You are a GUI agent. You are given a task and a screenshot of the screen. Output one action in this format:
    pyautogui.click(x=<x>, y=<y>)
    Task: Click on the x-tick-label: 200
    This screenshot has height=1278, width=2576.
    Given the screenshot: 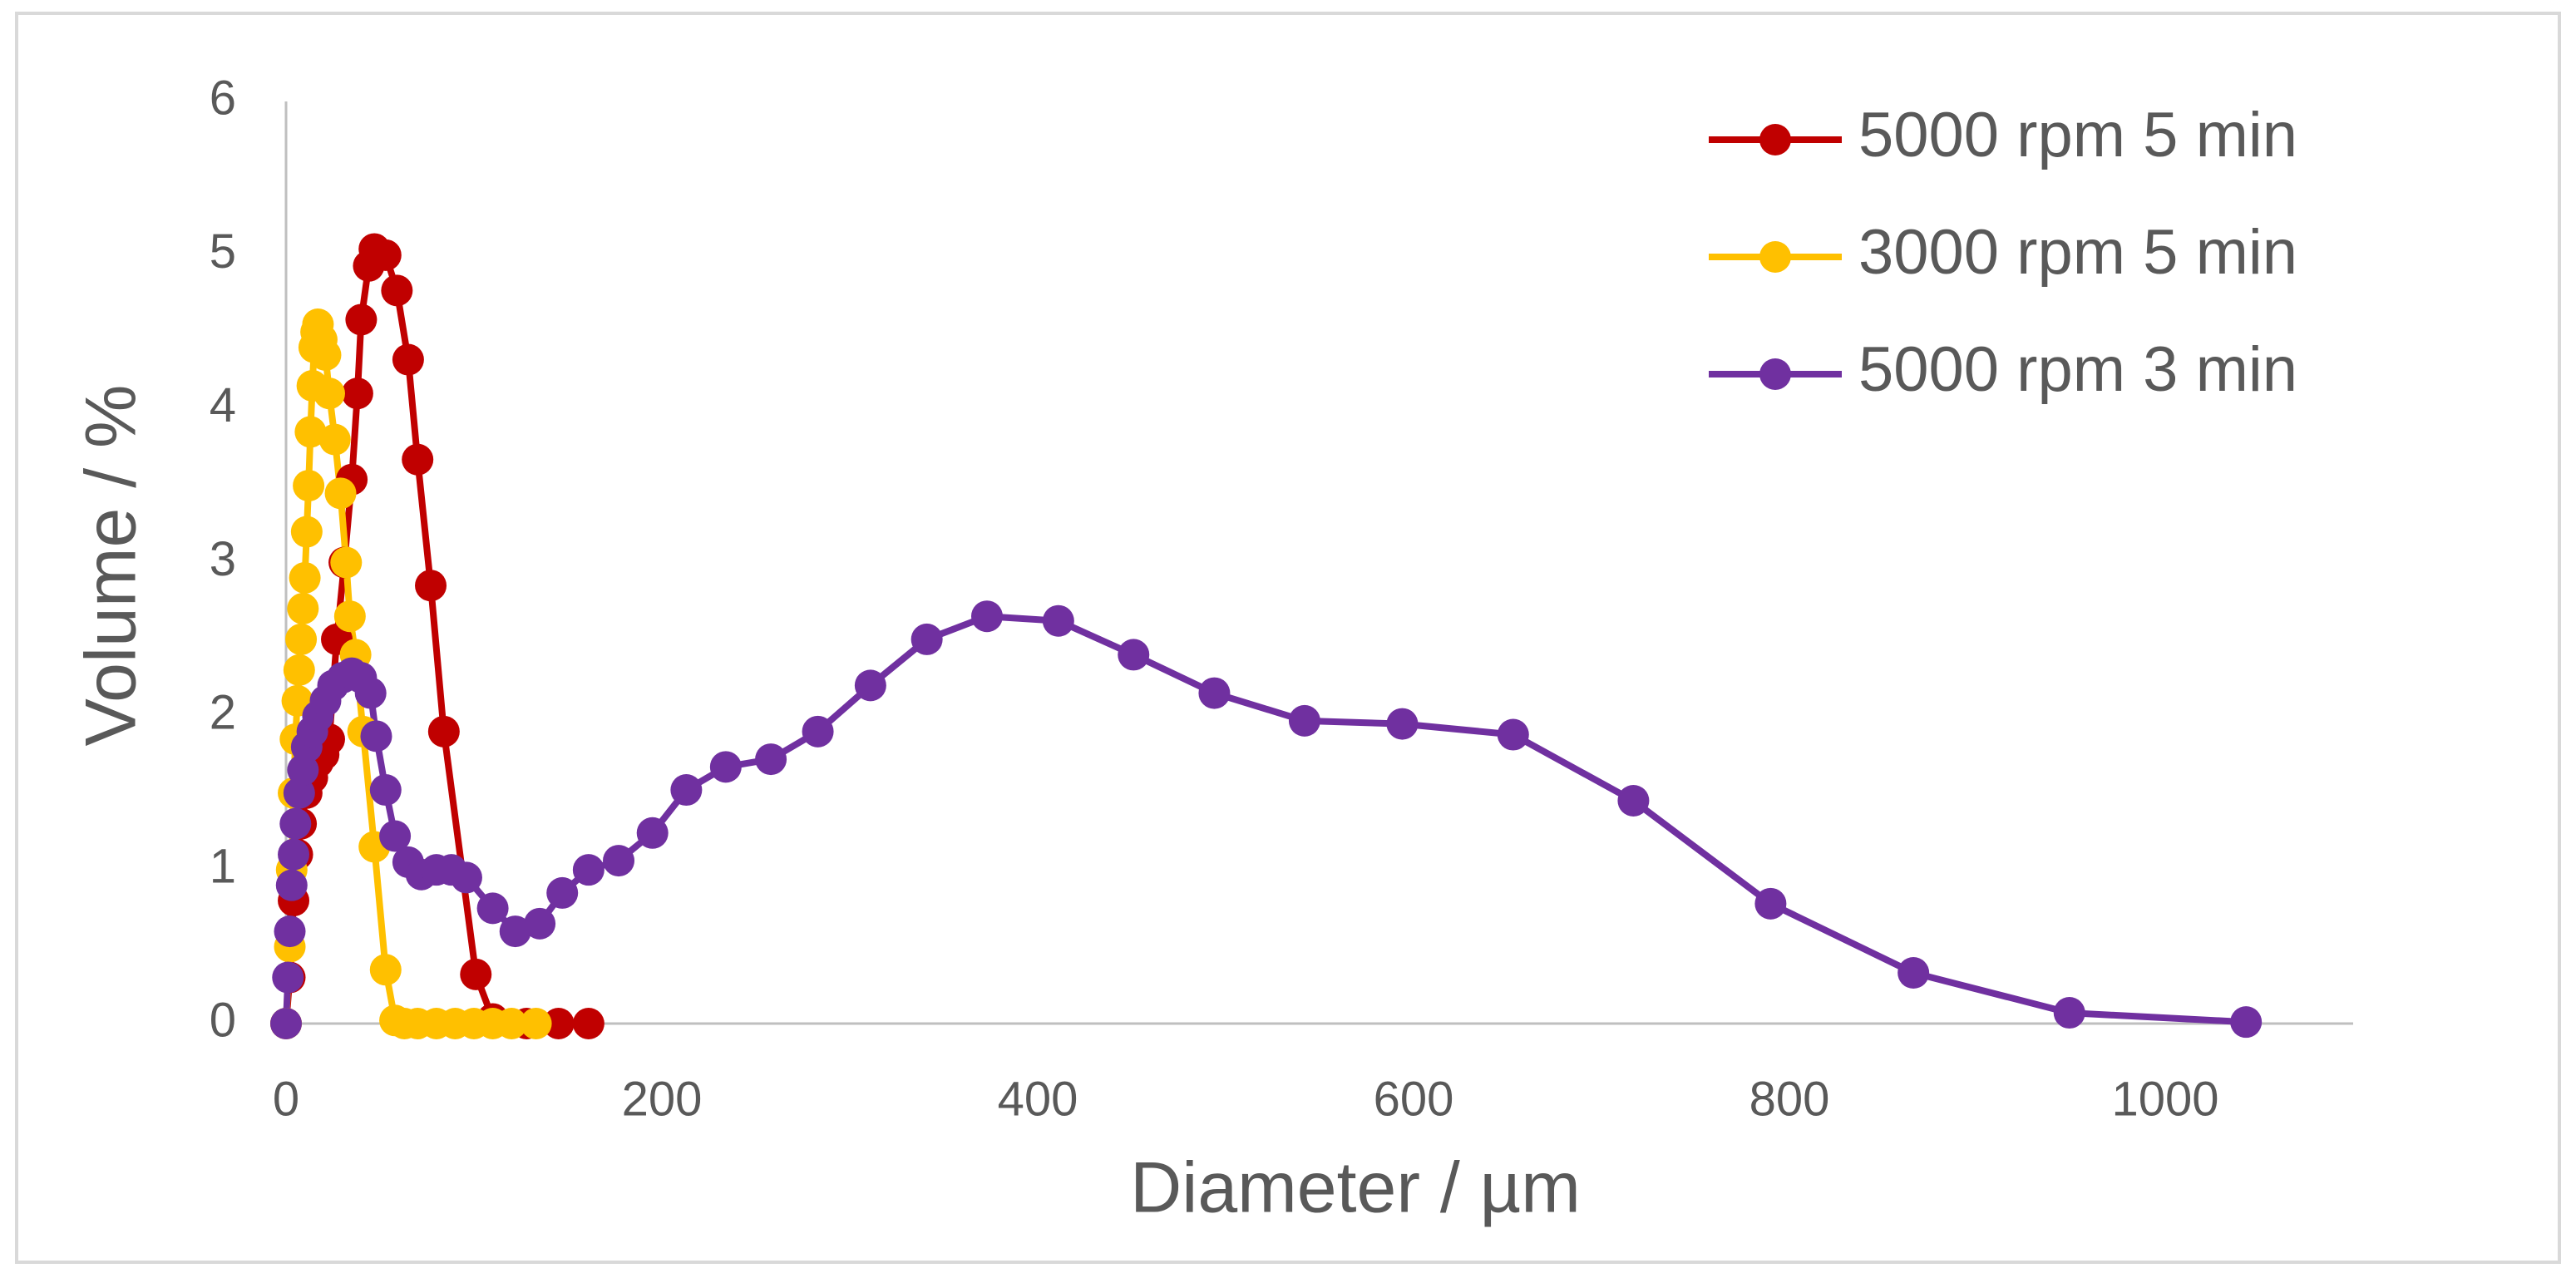 What is the action you would take?
    pyautogui.click(x=662, y=1099)
    